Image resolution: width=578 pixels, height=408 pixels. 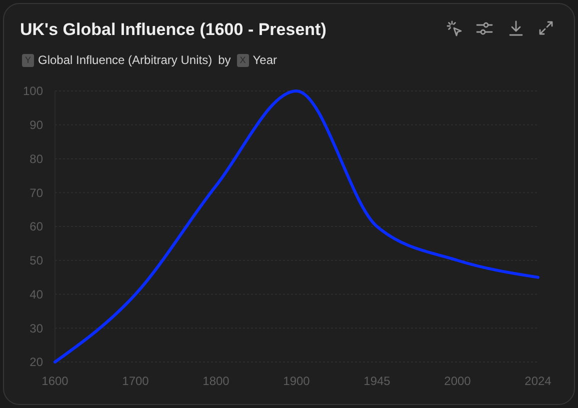 I want to click on y-tick-label: 40, so click(x=37, y=294).